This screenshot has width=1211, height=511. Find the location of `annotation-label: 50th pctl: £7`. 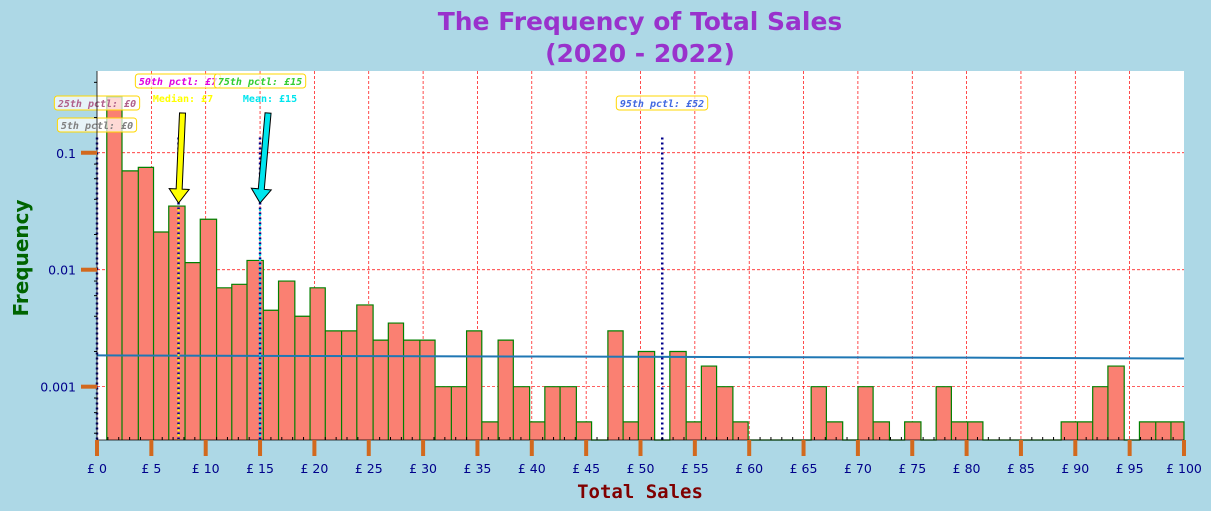

annotation-label: 50th pctl: £7 is located at coordinates (178, 82).